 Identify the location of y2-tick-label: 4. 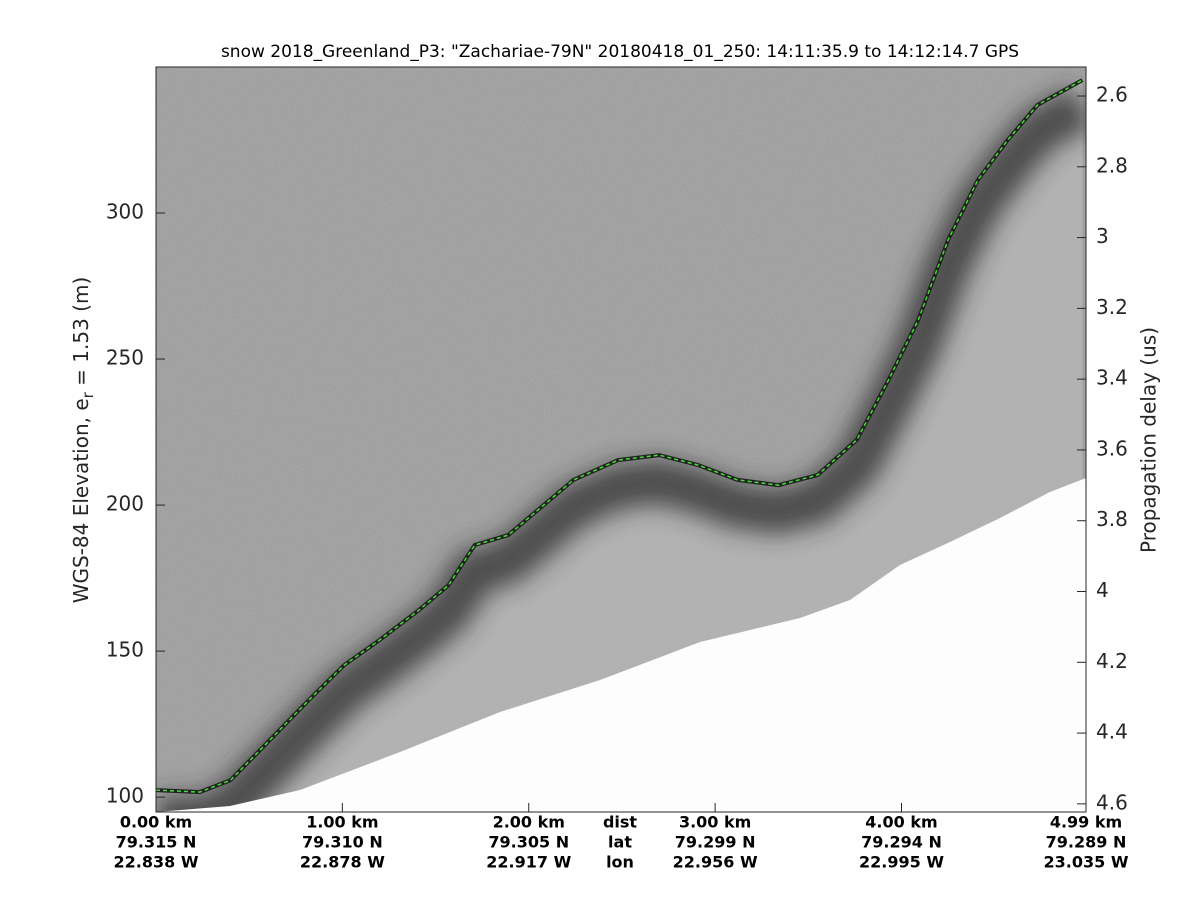
(1102, 590).